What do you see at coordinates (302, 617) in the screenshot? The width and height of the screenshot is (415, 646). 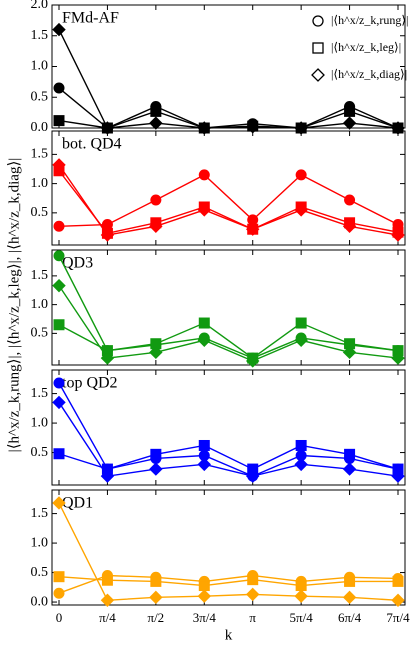 I see `x-tick-label: 5π/4` at bounding box center [302, 617].